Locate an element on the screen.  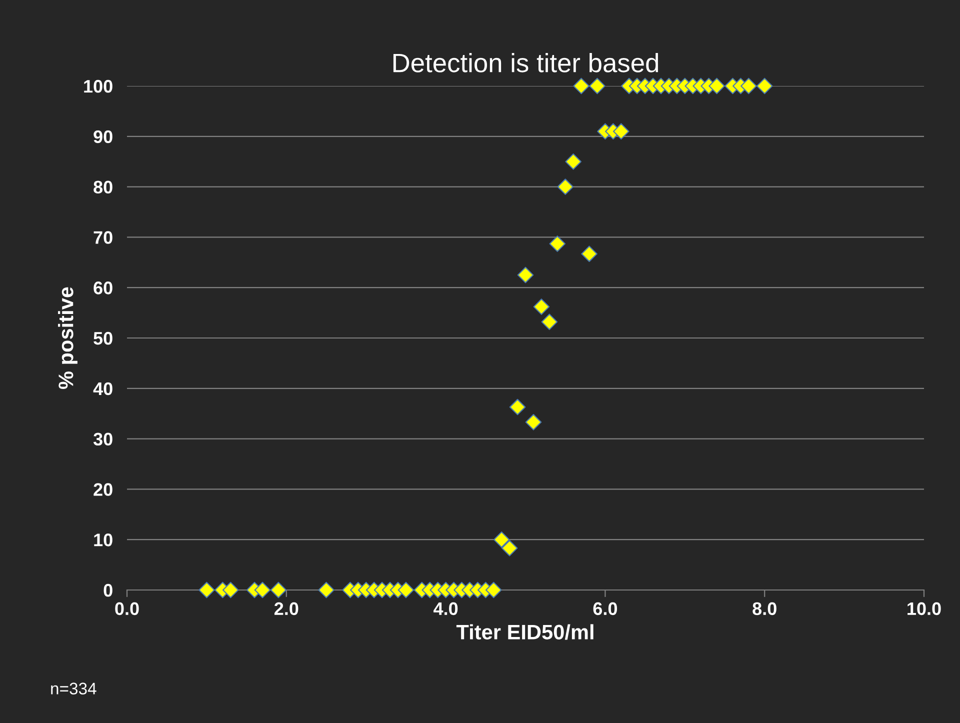
y-tick-label: 60 is located at coordinates (103, 288).